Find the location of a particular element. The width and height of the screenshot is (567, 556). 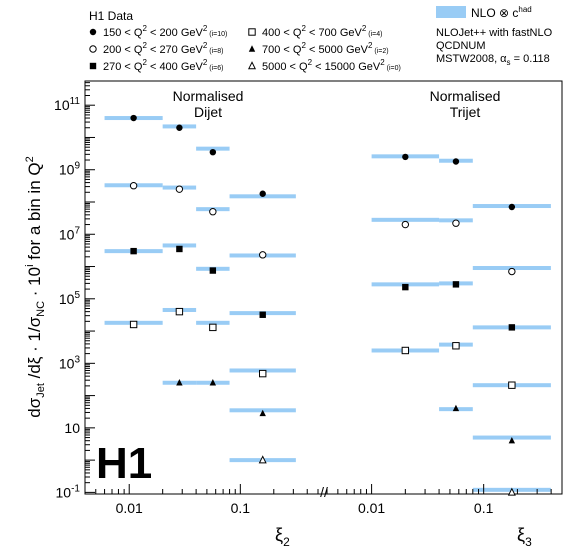

data-point-trijet-i6-bin1 is located at coordinates (405, 287).